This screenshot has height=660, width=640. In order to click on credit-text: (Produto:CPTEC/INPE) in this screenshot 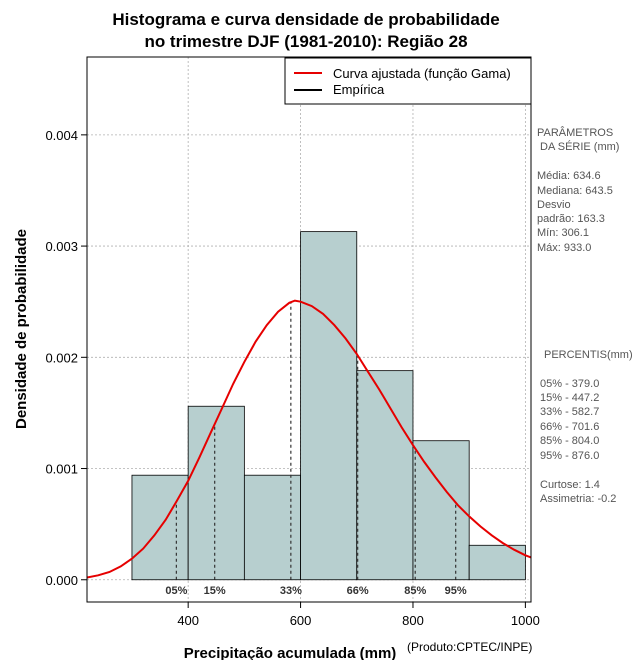, I will do `click(469, 647)`.